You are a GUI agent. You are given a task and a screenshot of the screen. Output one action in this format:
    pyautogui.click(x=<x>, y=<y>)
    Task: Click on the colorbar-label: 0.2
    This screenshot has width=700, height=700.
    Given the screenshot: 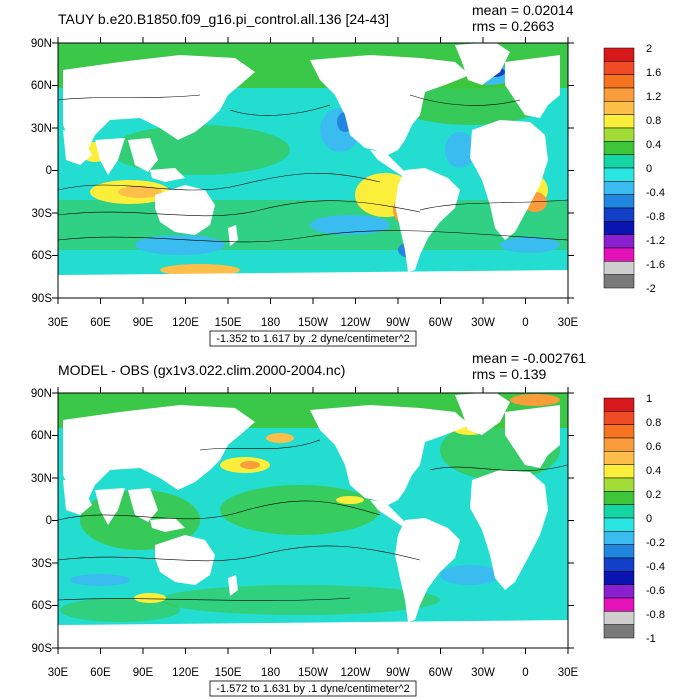 What is the action you would take?
    pyautogui.click(x=653, y=495)
    